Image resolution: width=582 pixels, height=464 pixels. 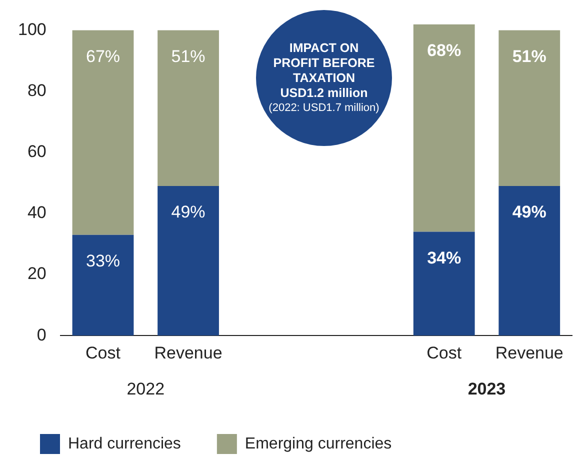 I want to click on text: 2022, so click(x=145, y=389).